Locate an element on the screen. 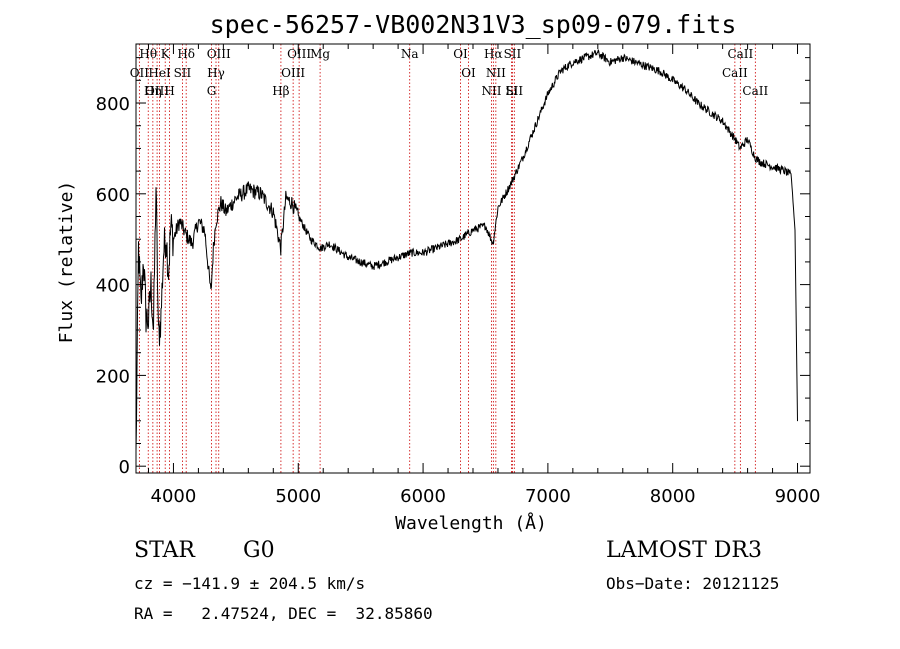 The width and height of the screenshot is (900, 649). emission-line-label: Li is located at coordinates (512, 91).